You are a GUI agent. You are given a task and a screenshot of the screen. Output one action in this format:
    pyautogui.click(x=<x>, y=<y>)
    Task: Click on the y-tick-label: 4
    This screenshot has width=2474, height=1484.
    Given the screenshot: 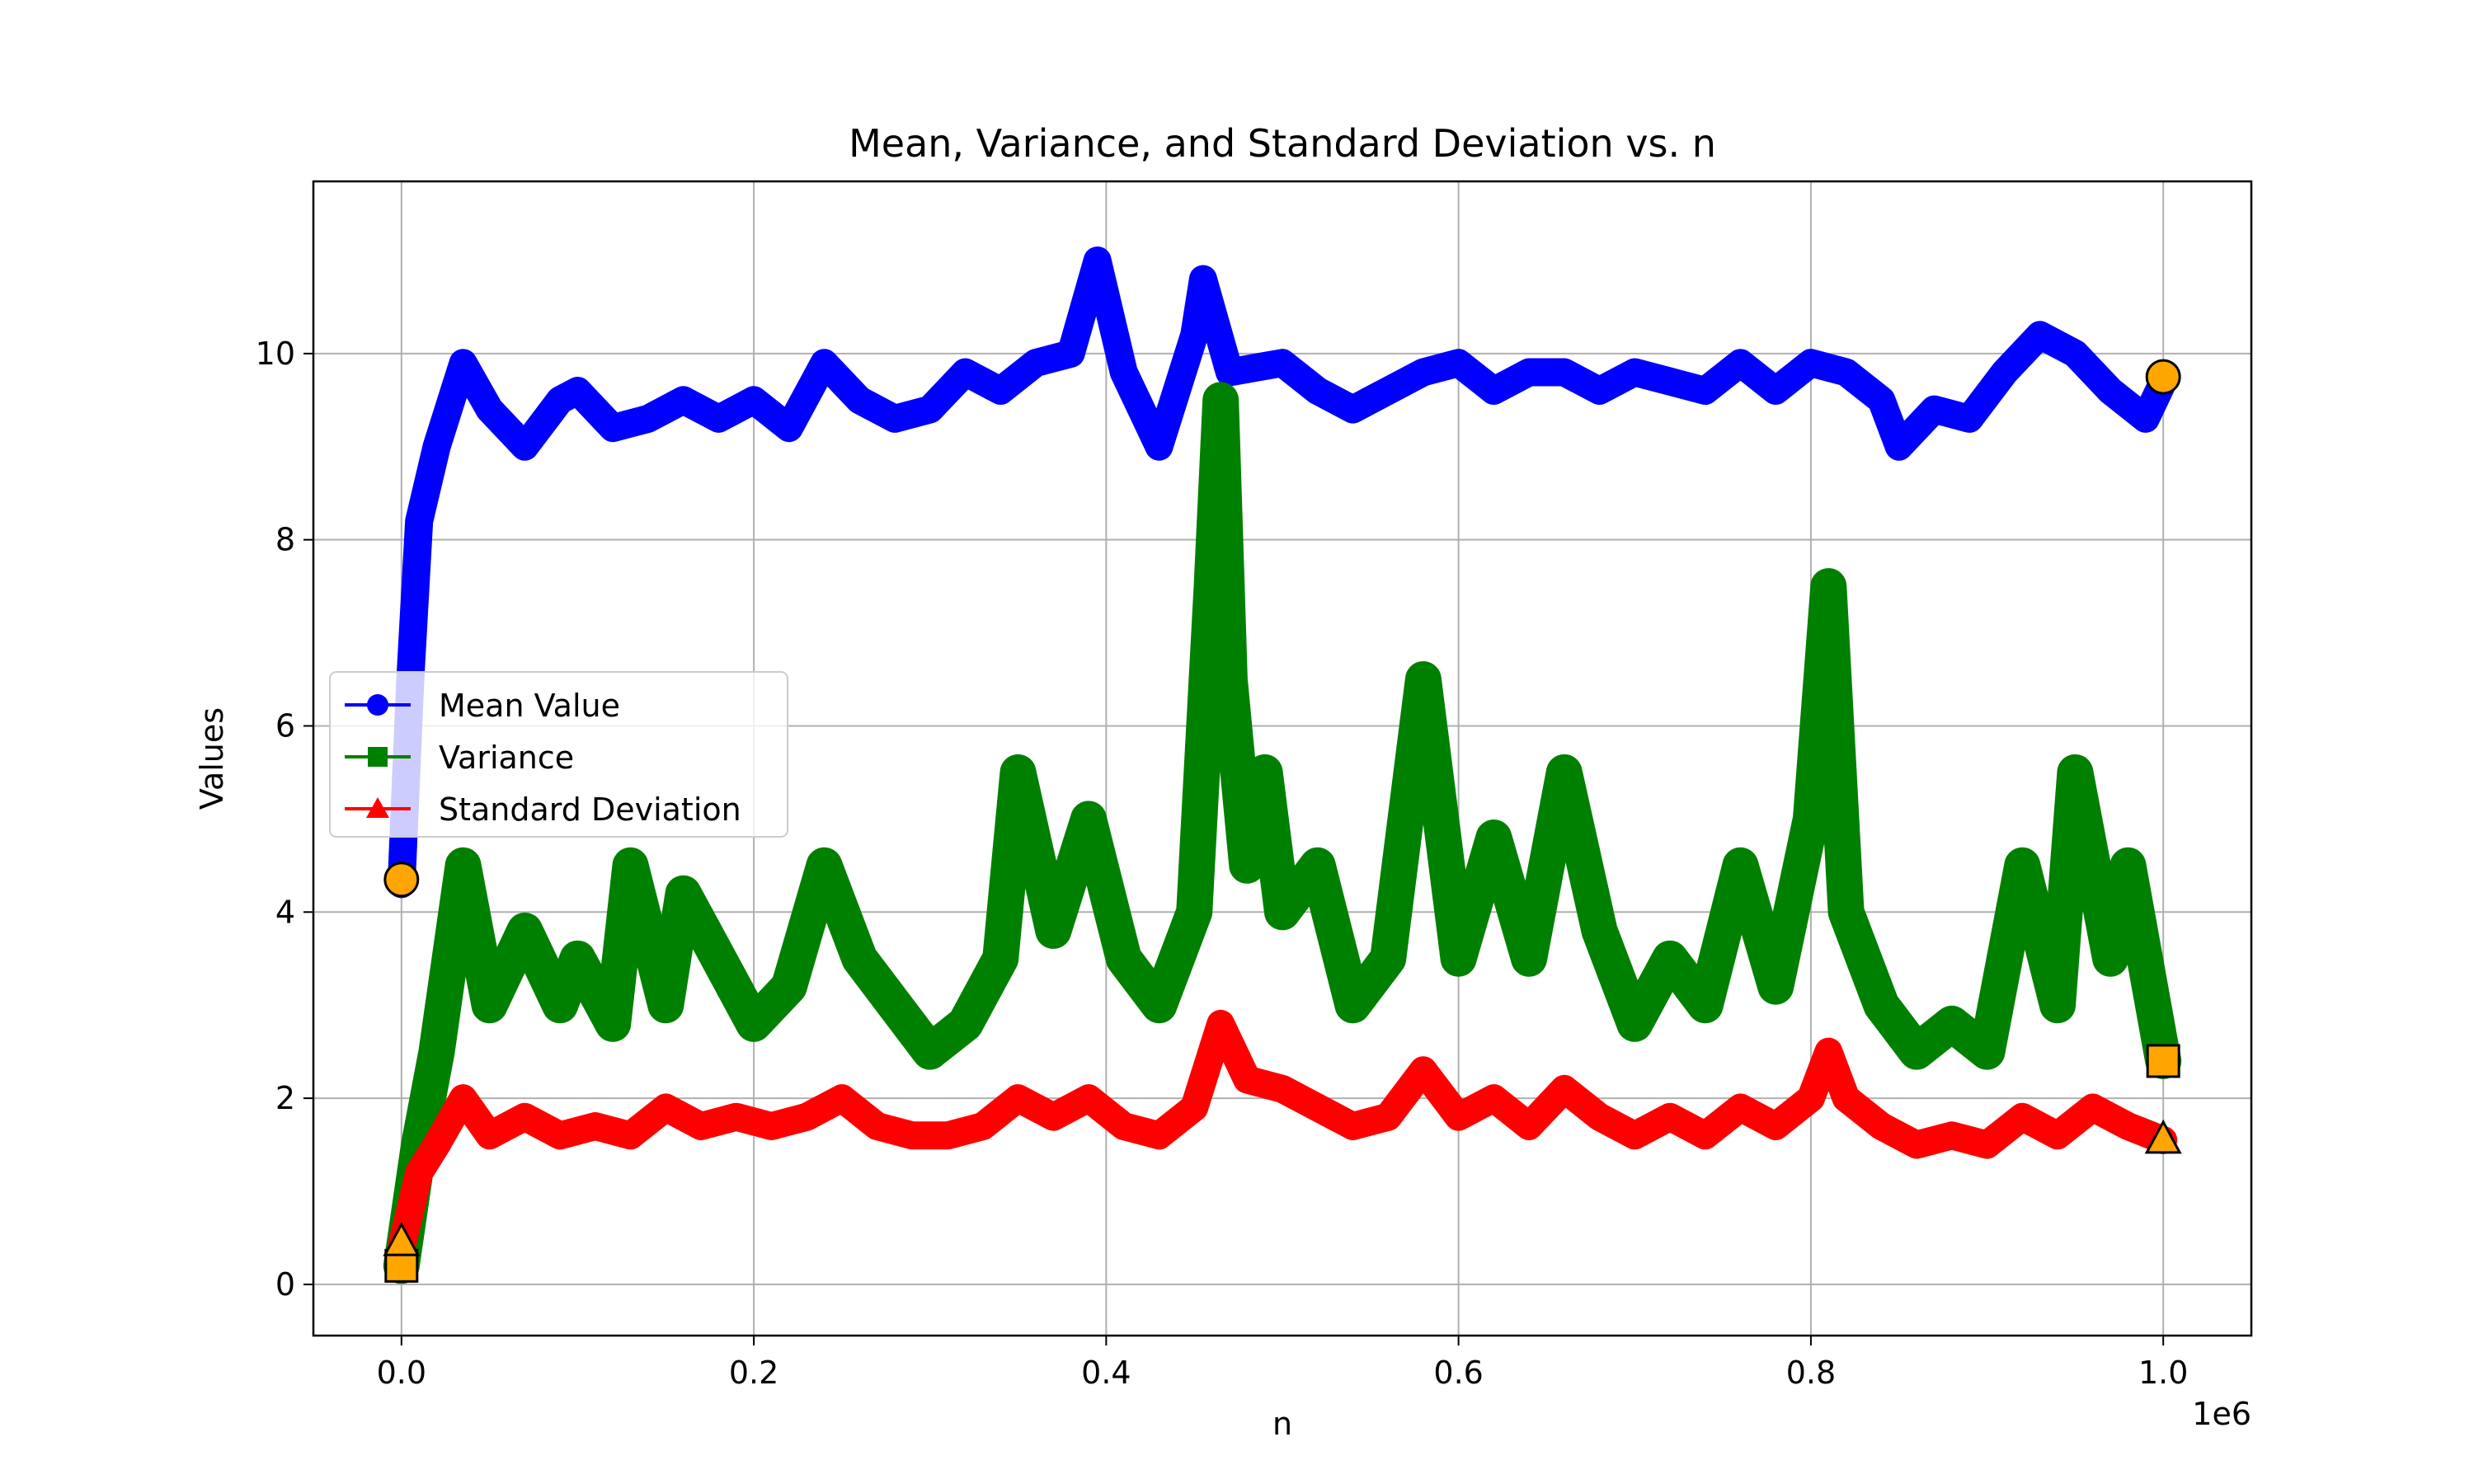 What is the action you would take?
    pyautogui.click(x=285, y=912)
    